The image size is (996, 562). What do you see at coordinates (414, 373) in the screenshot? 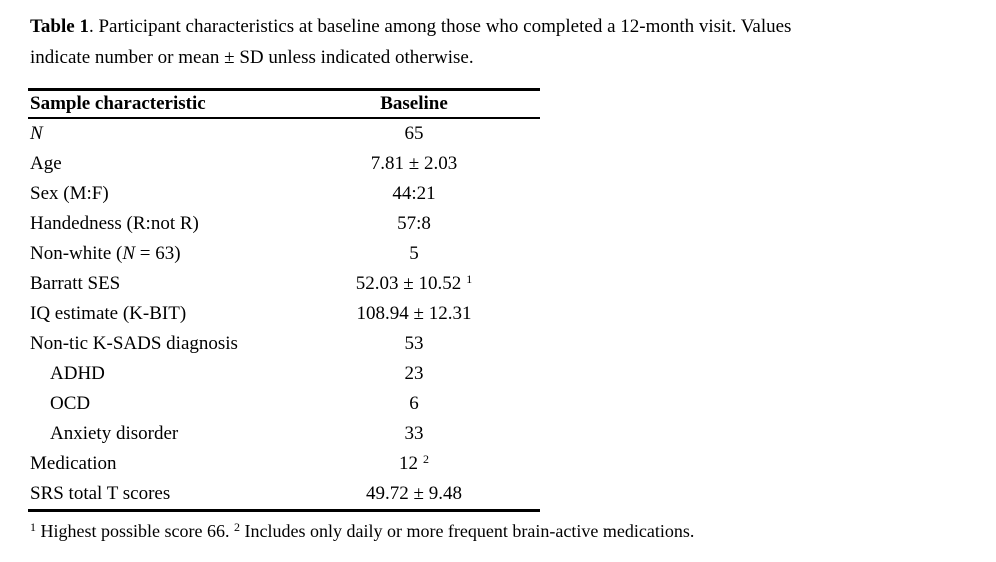
I see `row-value: 23` at bounding box center [414, 373].